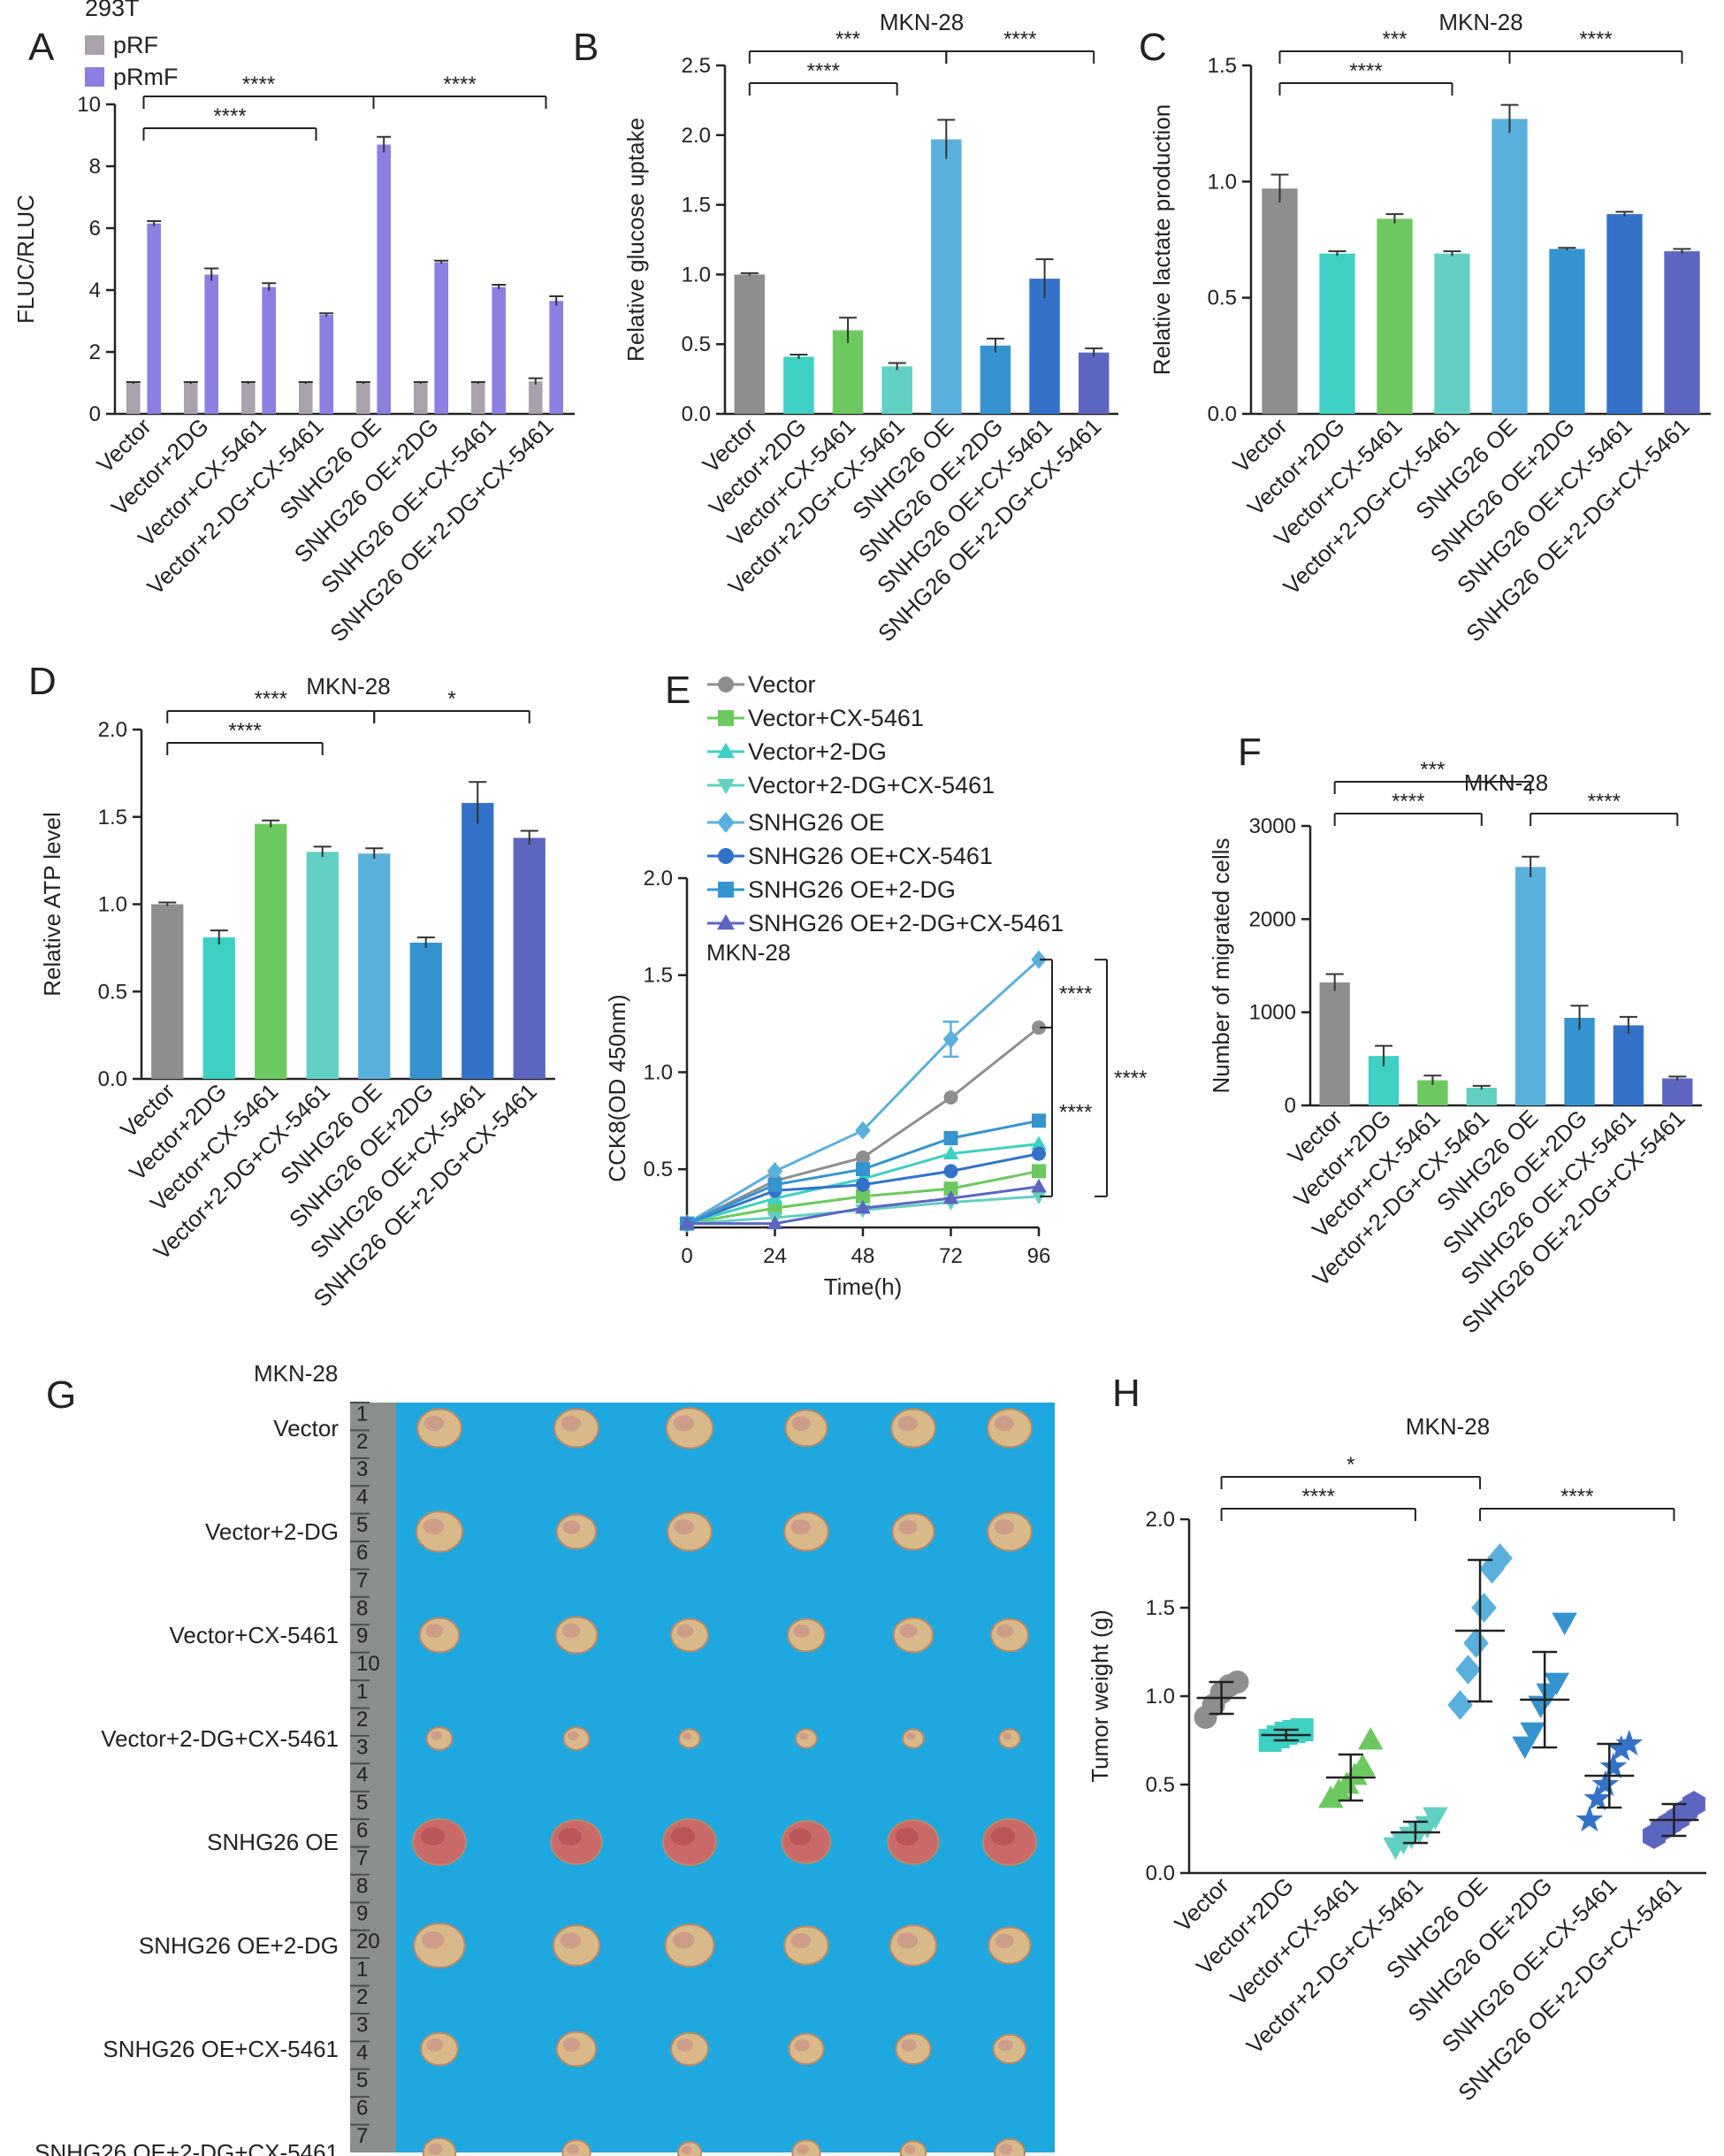  I want to click on panel-label: H, so click(1126, 1393).